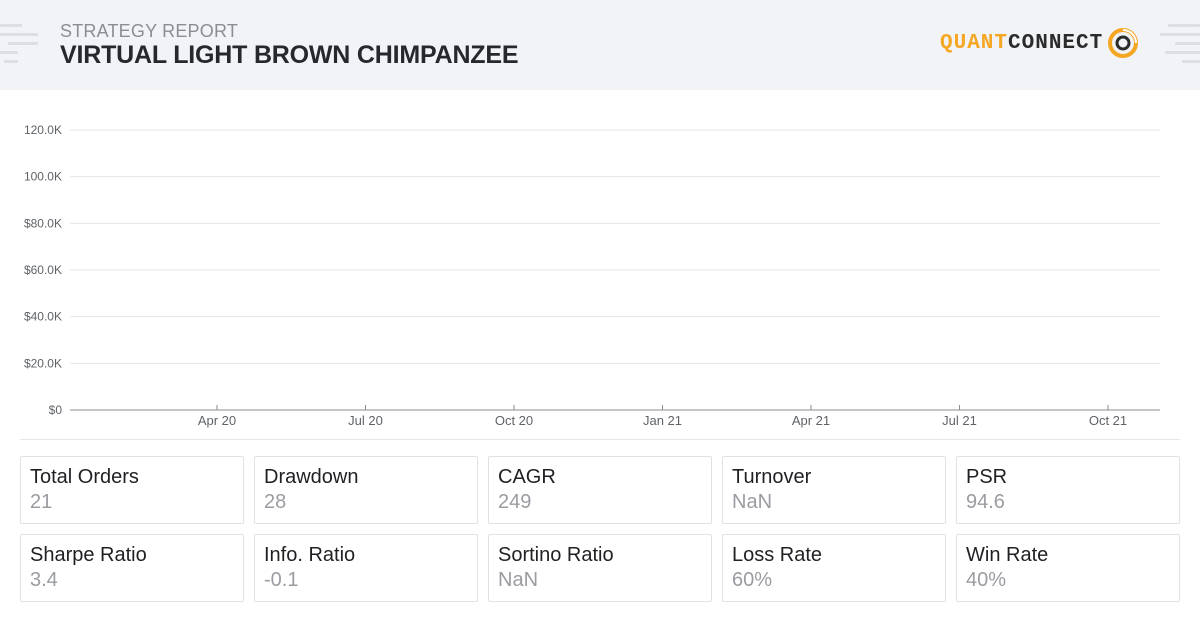 This screenshot has height=632, width=1200. Describe the element at coordinates (132, 568) in the screenshot. I see `stat-card-sharpe-ratio: Sharpe Ratio 3.4` at that location.